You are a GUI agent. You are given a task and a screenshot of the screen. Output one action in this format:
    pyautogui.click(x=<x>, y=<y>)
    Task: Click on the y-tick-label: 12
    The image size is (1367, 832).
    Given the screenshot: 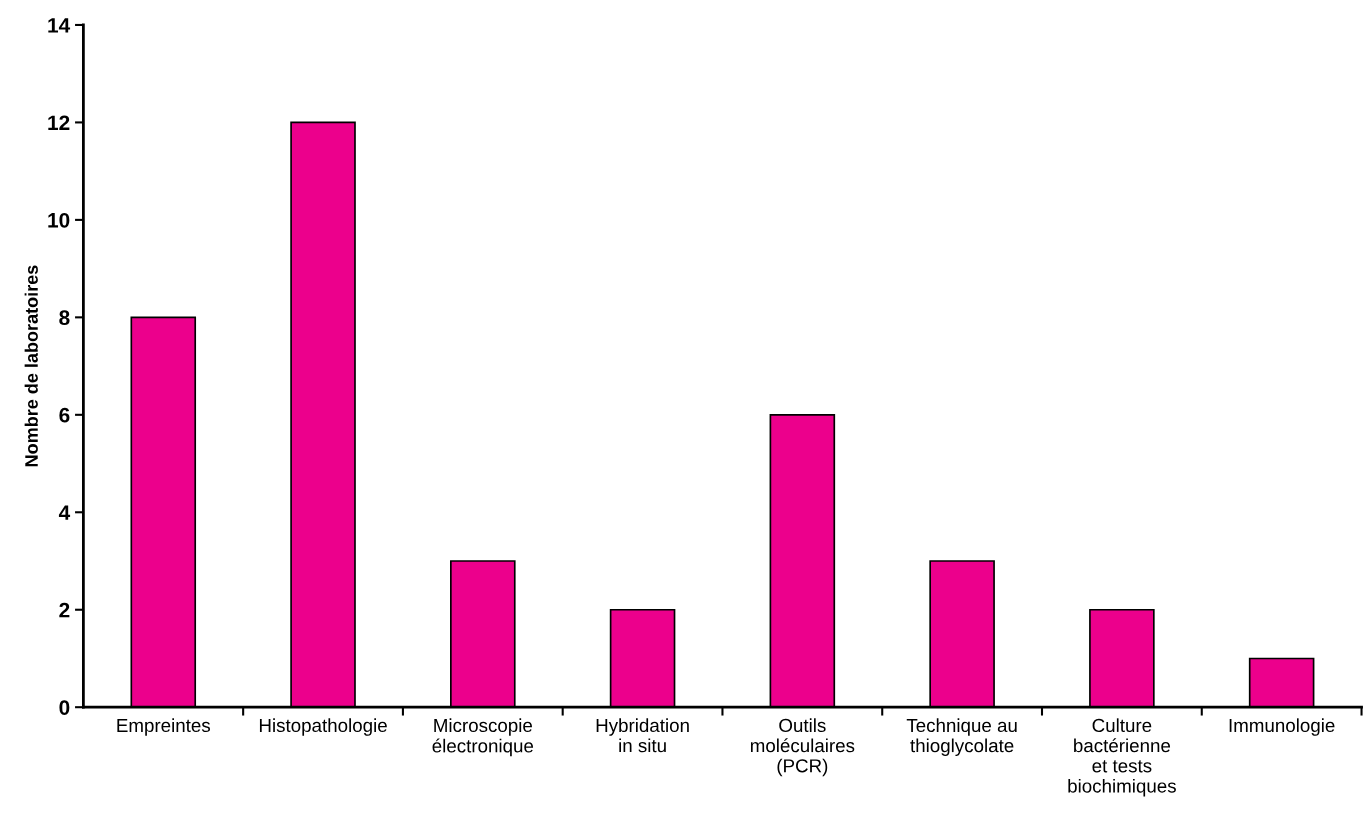 What is the action you would take?
    pyautogui.click(x=59, y=122)
    